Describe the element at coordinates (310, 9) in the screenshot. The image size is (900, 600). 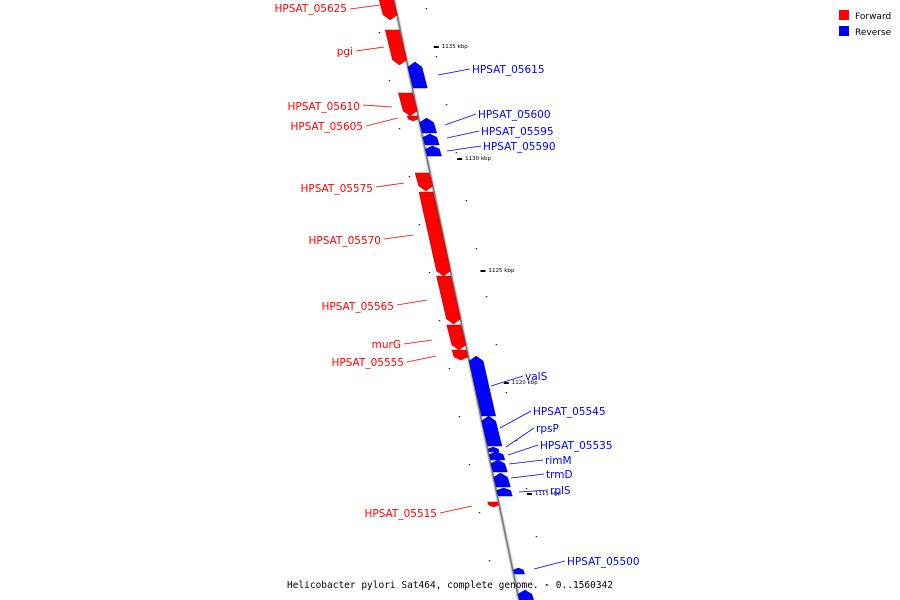
I see `gene-label-hpsat_05625: HPSAT_05625` at that location.